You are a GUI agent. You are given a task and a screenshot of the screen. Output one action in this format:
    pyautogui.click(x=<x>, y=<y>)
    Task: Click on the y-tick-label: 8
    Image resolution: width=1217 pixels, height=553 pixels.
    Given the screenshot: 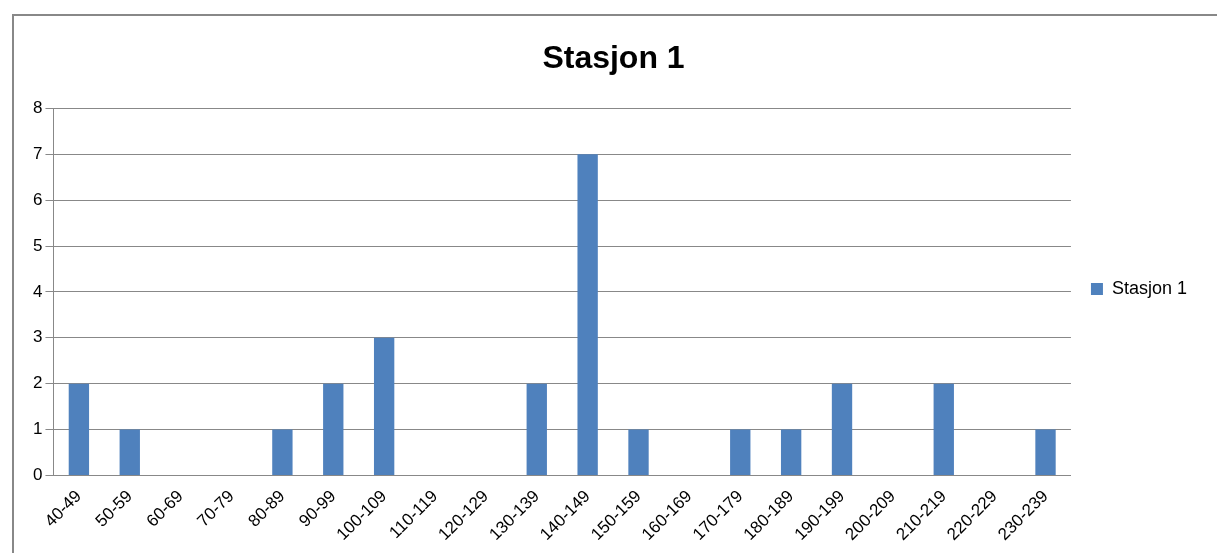 What is the action you would take?
    pyautogui.click(x=37, y=108)
    